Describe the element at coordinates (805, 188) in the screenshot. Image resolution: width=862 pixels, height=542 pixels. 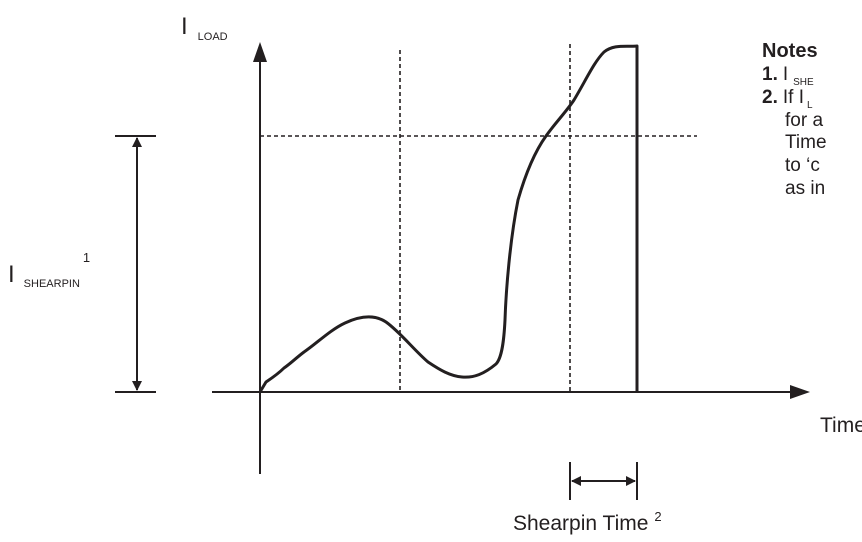
I see `note-2-line-5: as in` at that location.